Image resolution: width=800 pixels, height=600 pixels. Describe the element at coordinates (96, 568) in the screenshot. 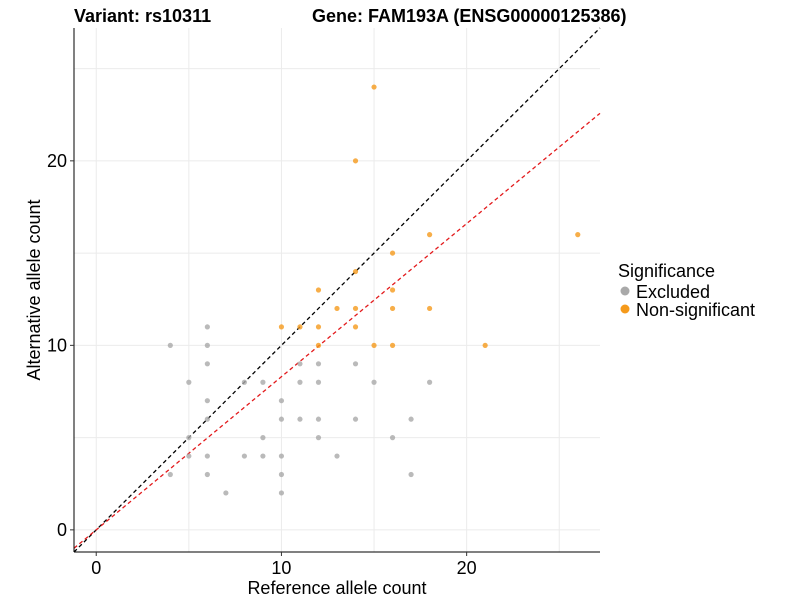

I see `x-tick-label: 0` at that location.